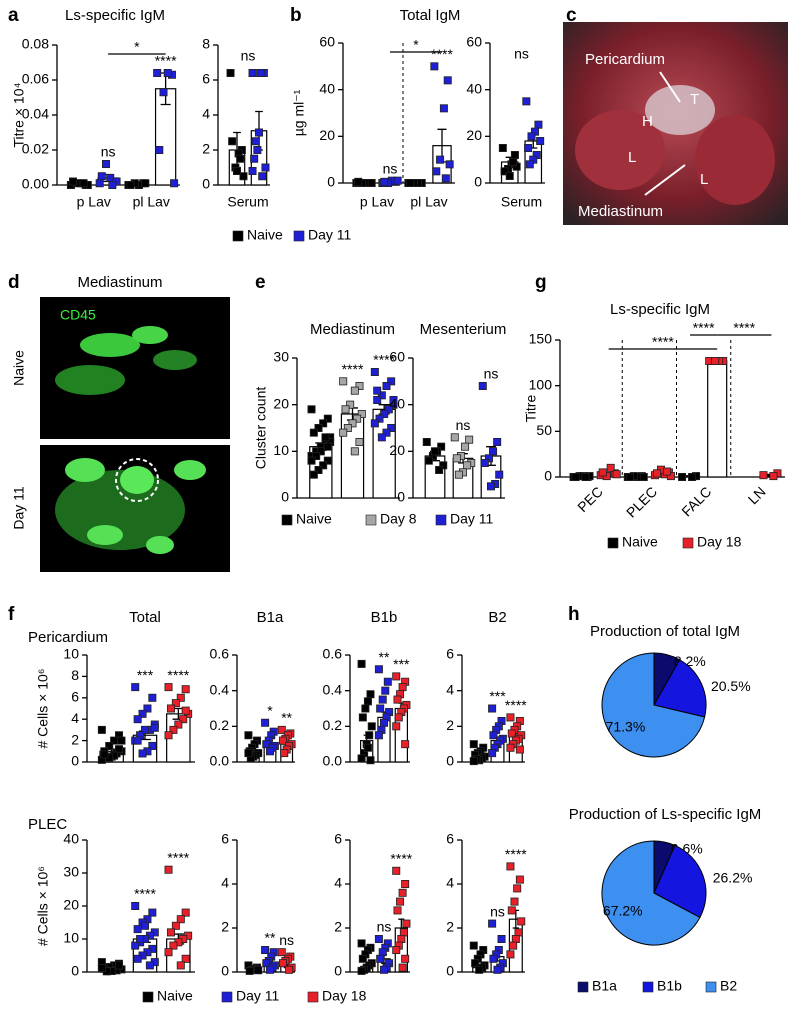  Describe the element at coordinates (625, 59) in the screenshot. I see `photo-label: Pericardium` at that location.